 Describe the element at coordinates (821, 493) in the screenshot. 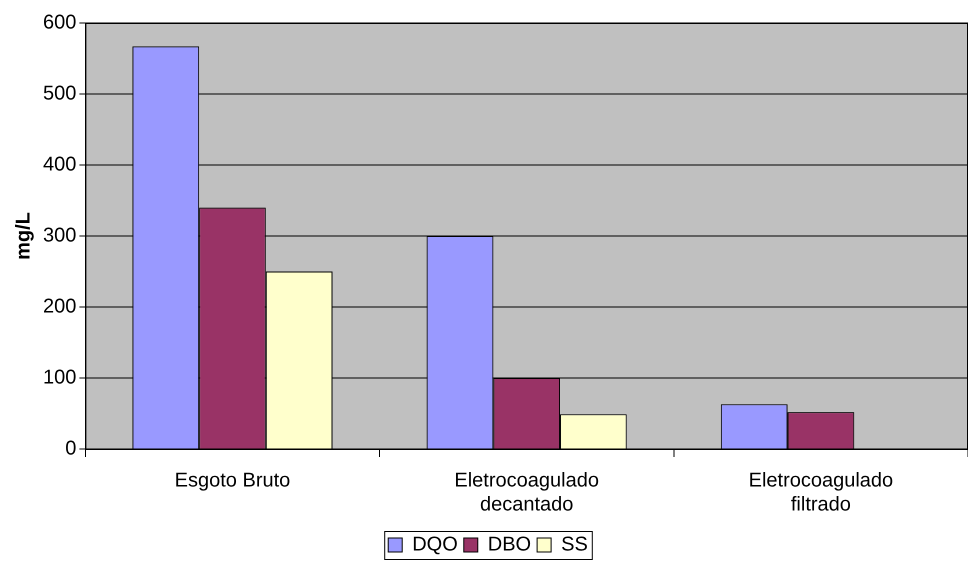

I see `x-tick-label: Eletrocoagulado filtrado` at that location.